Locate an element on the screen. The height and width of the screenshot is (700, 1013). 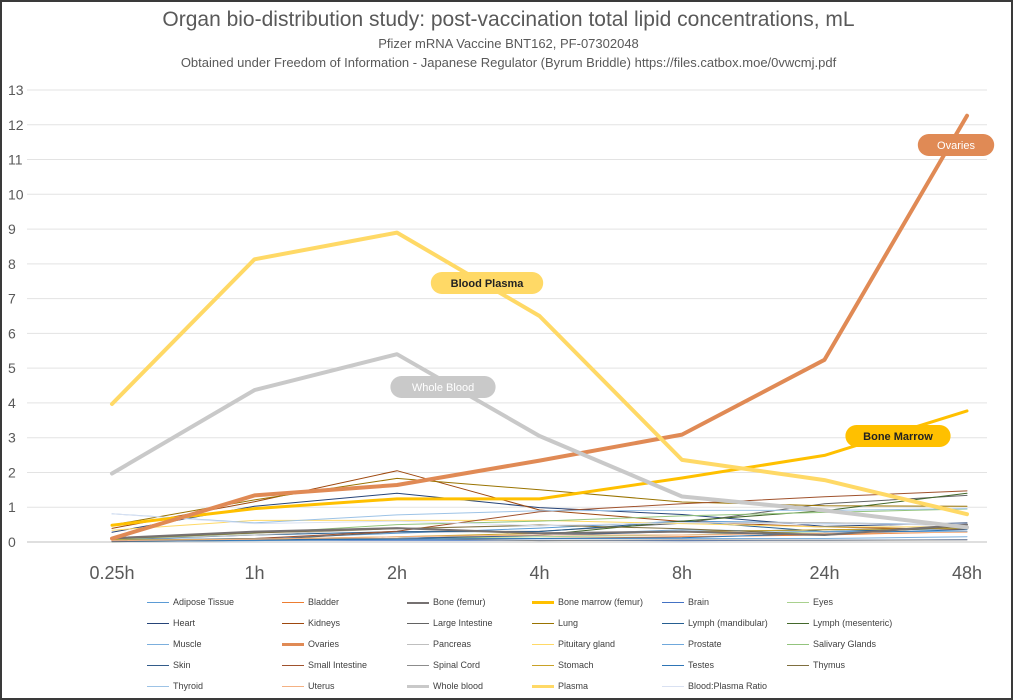
legend-label: Ovaries is located at coordinates (324, 644).